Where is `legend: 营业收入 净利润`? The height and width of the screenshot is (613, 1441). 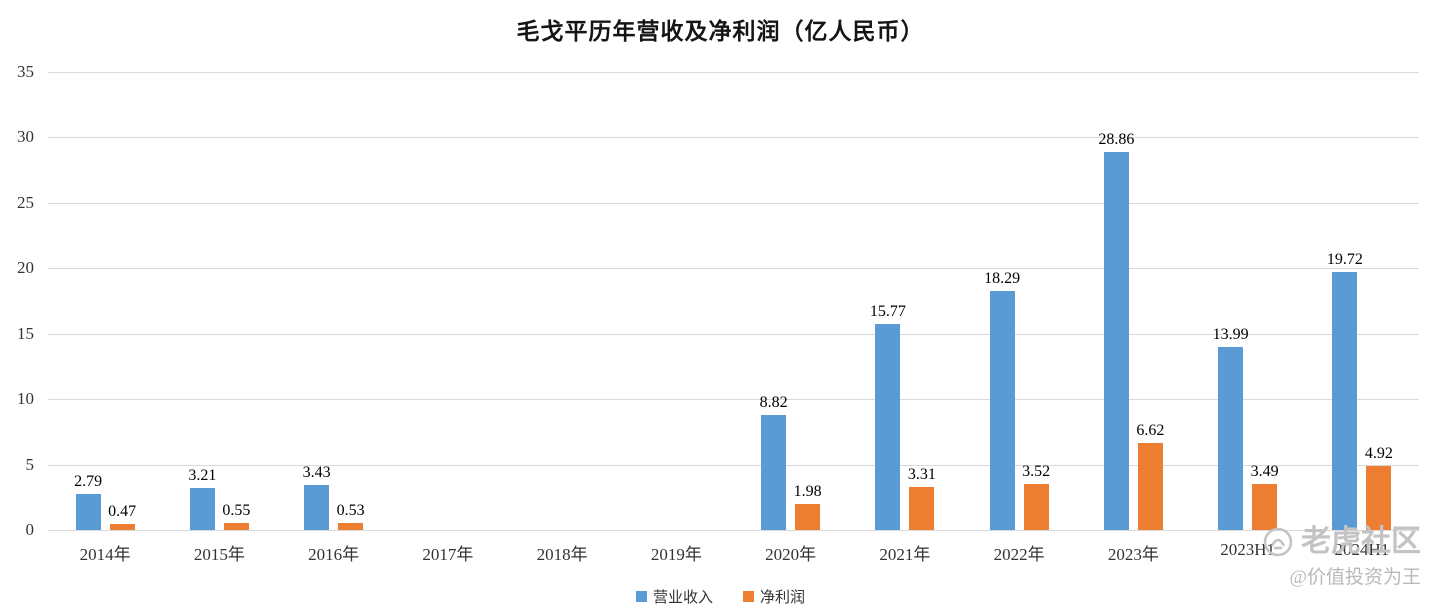 legend: 营业收入 净利润 is located at coordinates (720, 596).